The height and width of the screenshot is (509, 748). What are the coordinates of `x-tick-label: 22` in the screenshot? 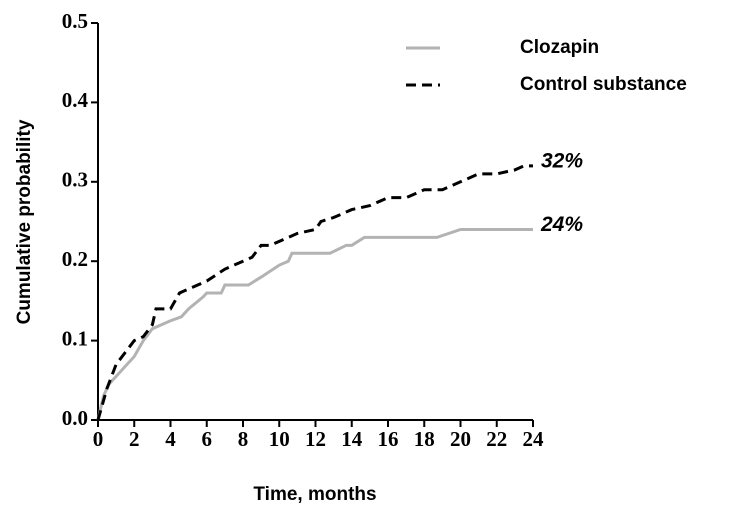 It's located at (496, 439).